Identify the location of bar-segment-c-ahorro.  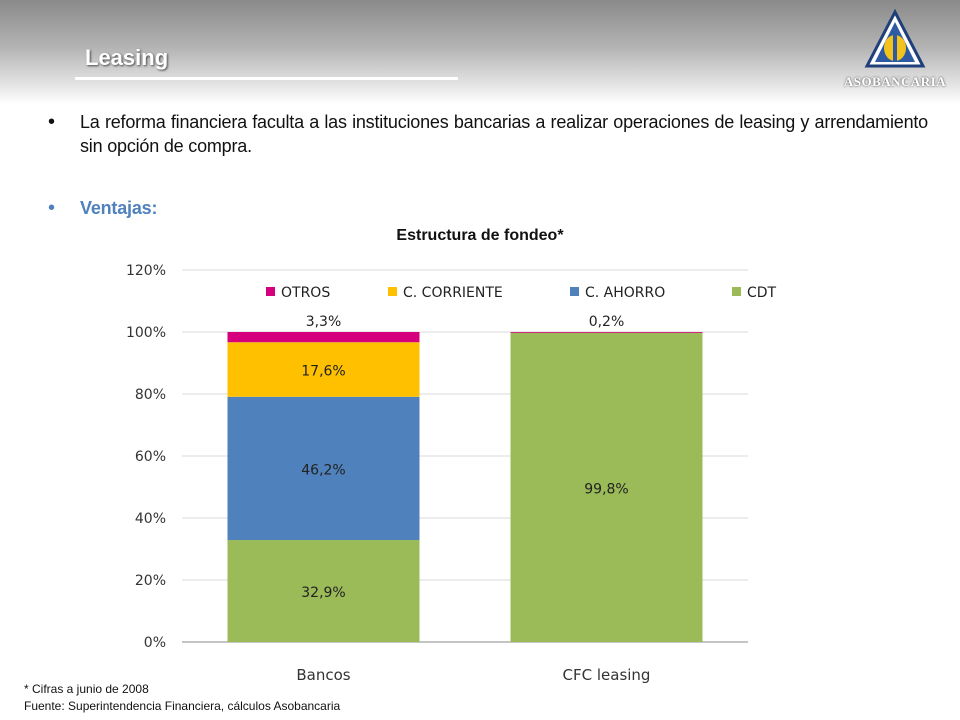
(323, 468).